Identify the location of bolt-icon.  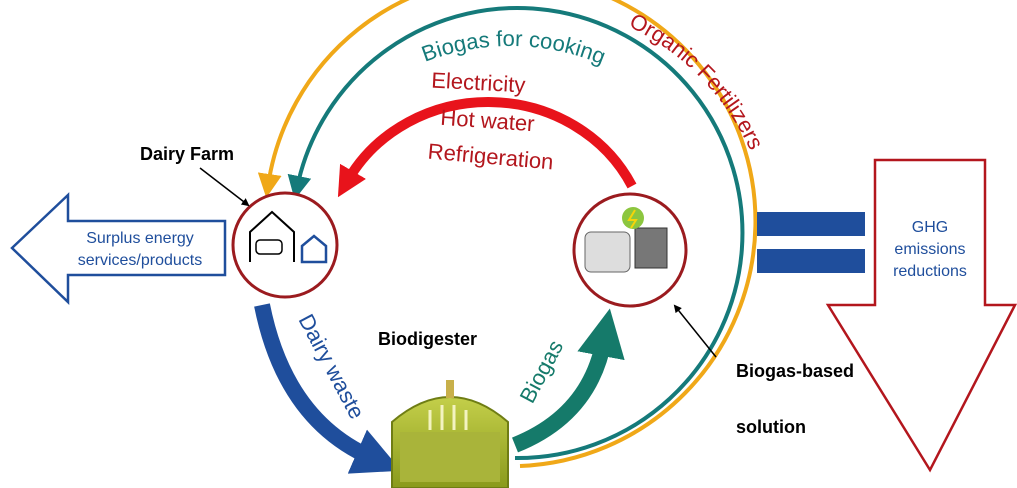
(632, 219).